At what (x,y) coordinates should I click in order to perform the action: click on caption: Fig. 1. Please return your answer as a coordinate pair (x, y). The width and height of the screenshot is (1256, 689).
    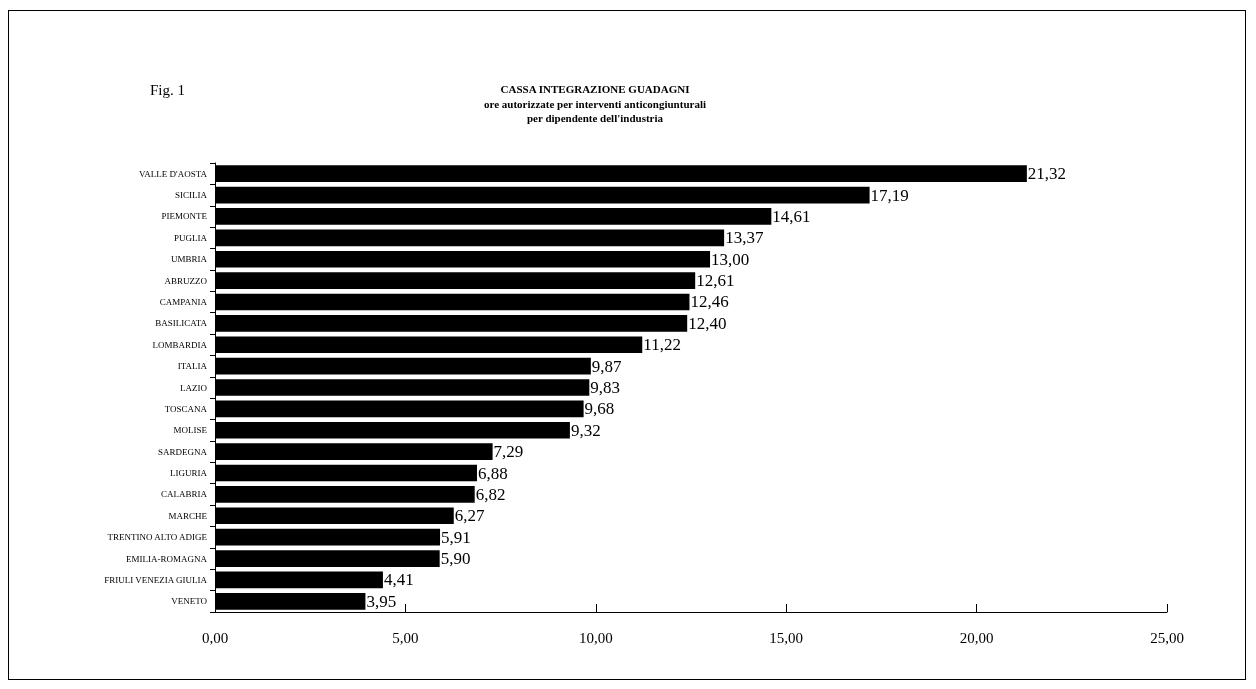
    Looking at the image, I should click on (168, 89).